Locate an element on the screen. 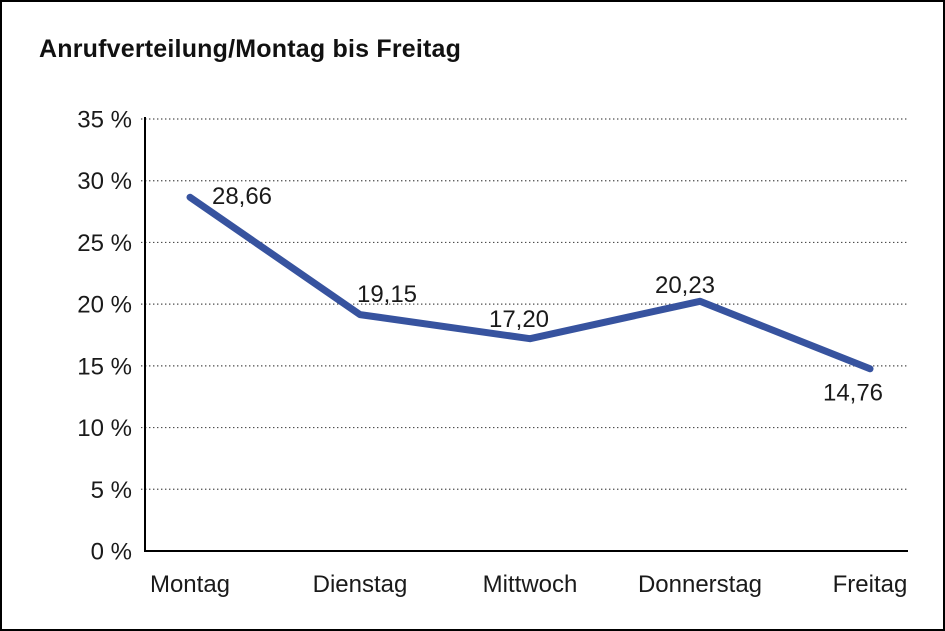 This screenshot has width=945, height=631. y-tick-label: 0 % is located at coordinates (111, 552).